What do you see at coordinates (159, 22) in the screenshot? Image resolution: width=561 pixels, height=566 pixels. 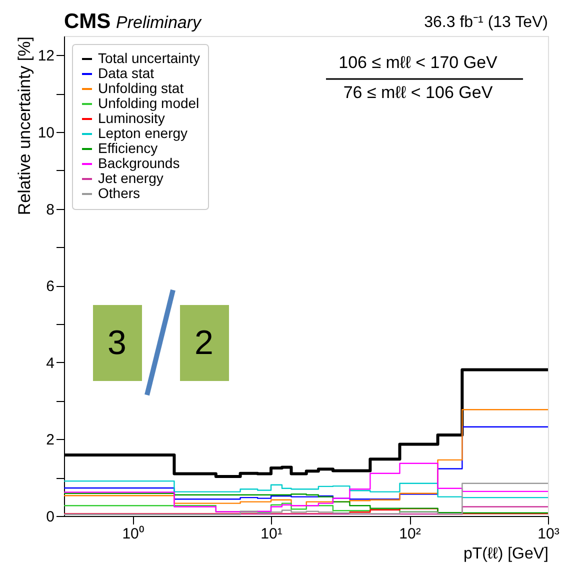 I see `chart-subtitle: Preliminary` at bounding box center [159, 22].